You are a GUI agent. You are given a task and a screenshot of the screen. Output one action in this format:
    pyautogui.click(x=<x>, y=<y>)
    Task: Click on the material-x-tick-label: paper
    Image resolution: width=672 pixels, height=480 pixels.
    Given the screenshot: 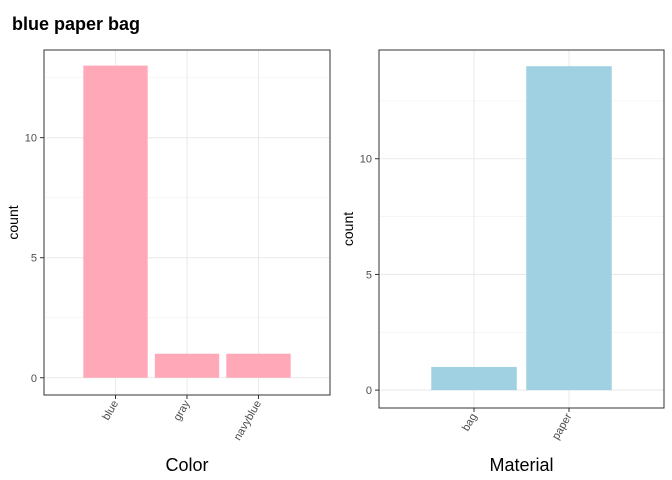 What is the action you would take?
    pyautogui.click(x=562, y=426)
    